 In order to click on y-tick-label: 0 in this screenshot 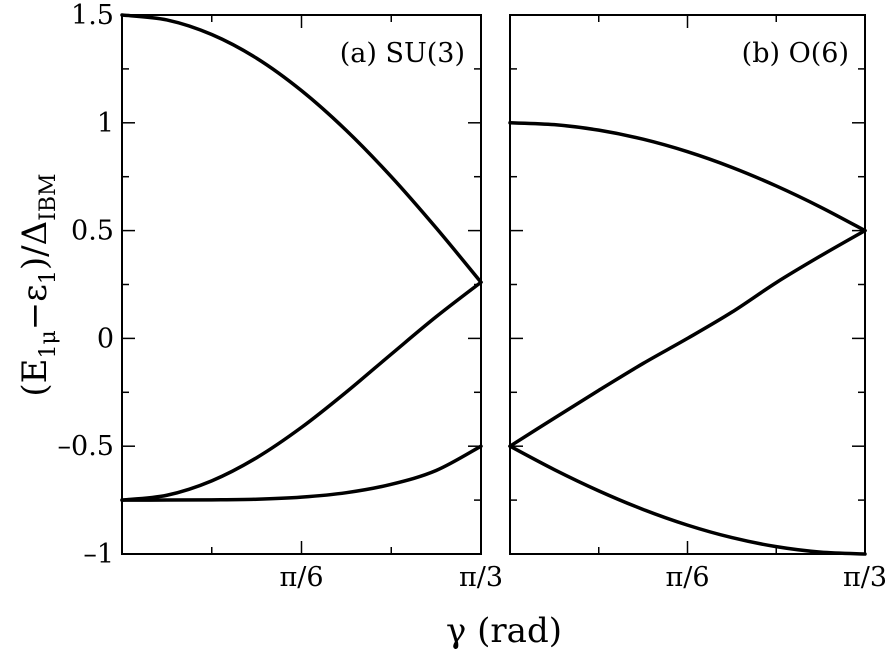, I will do `click(105, 338)`.